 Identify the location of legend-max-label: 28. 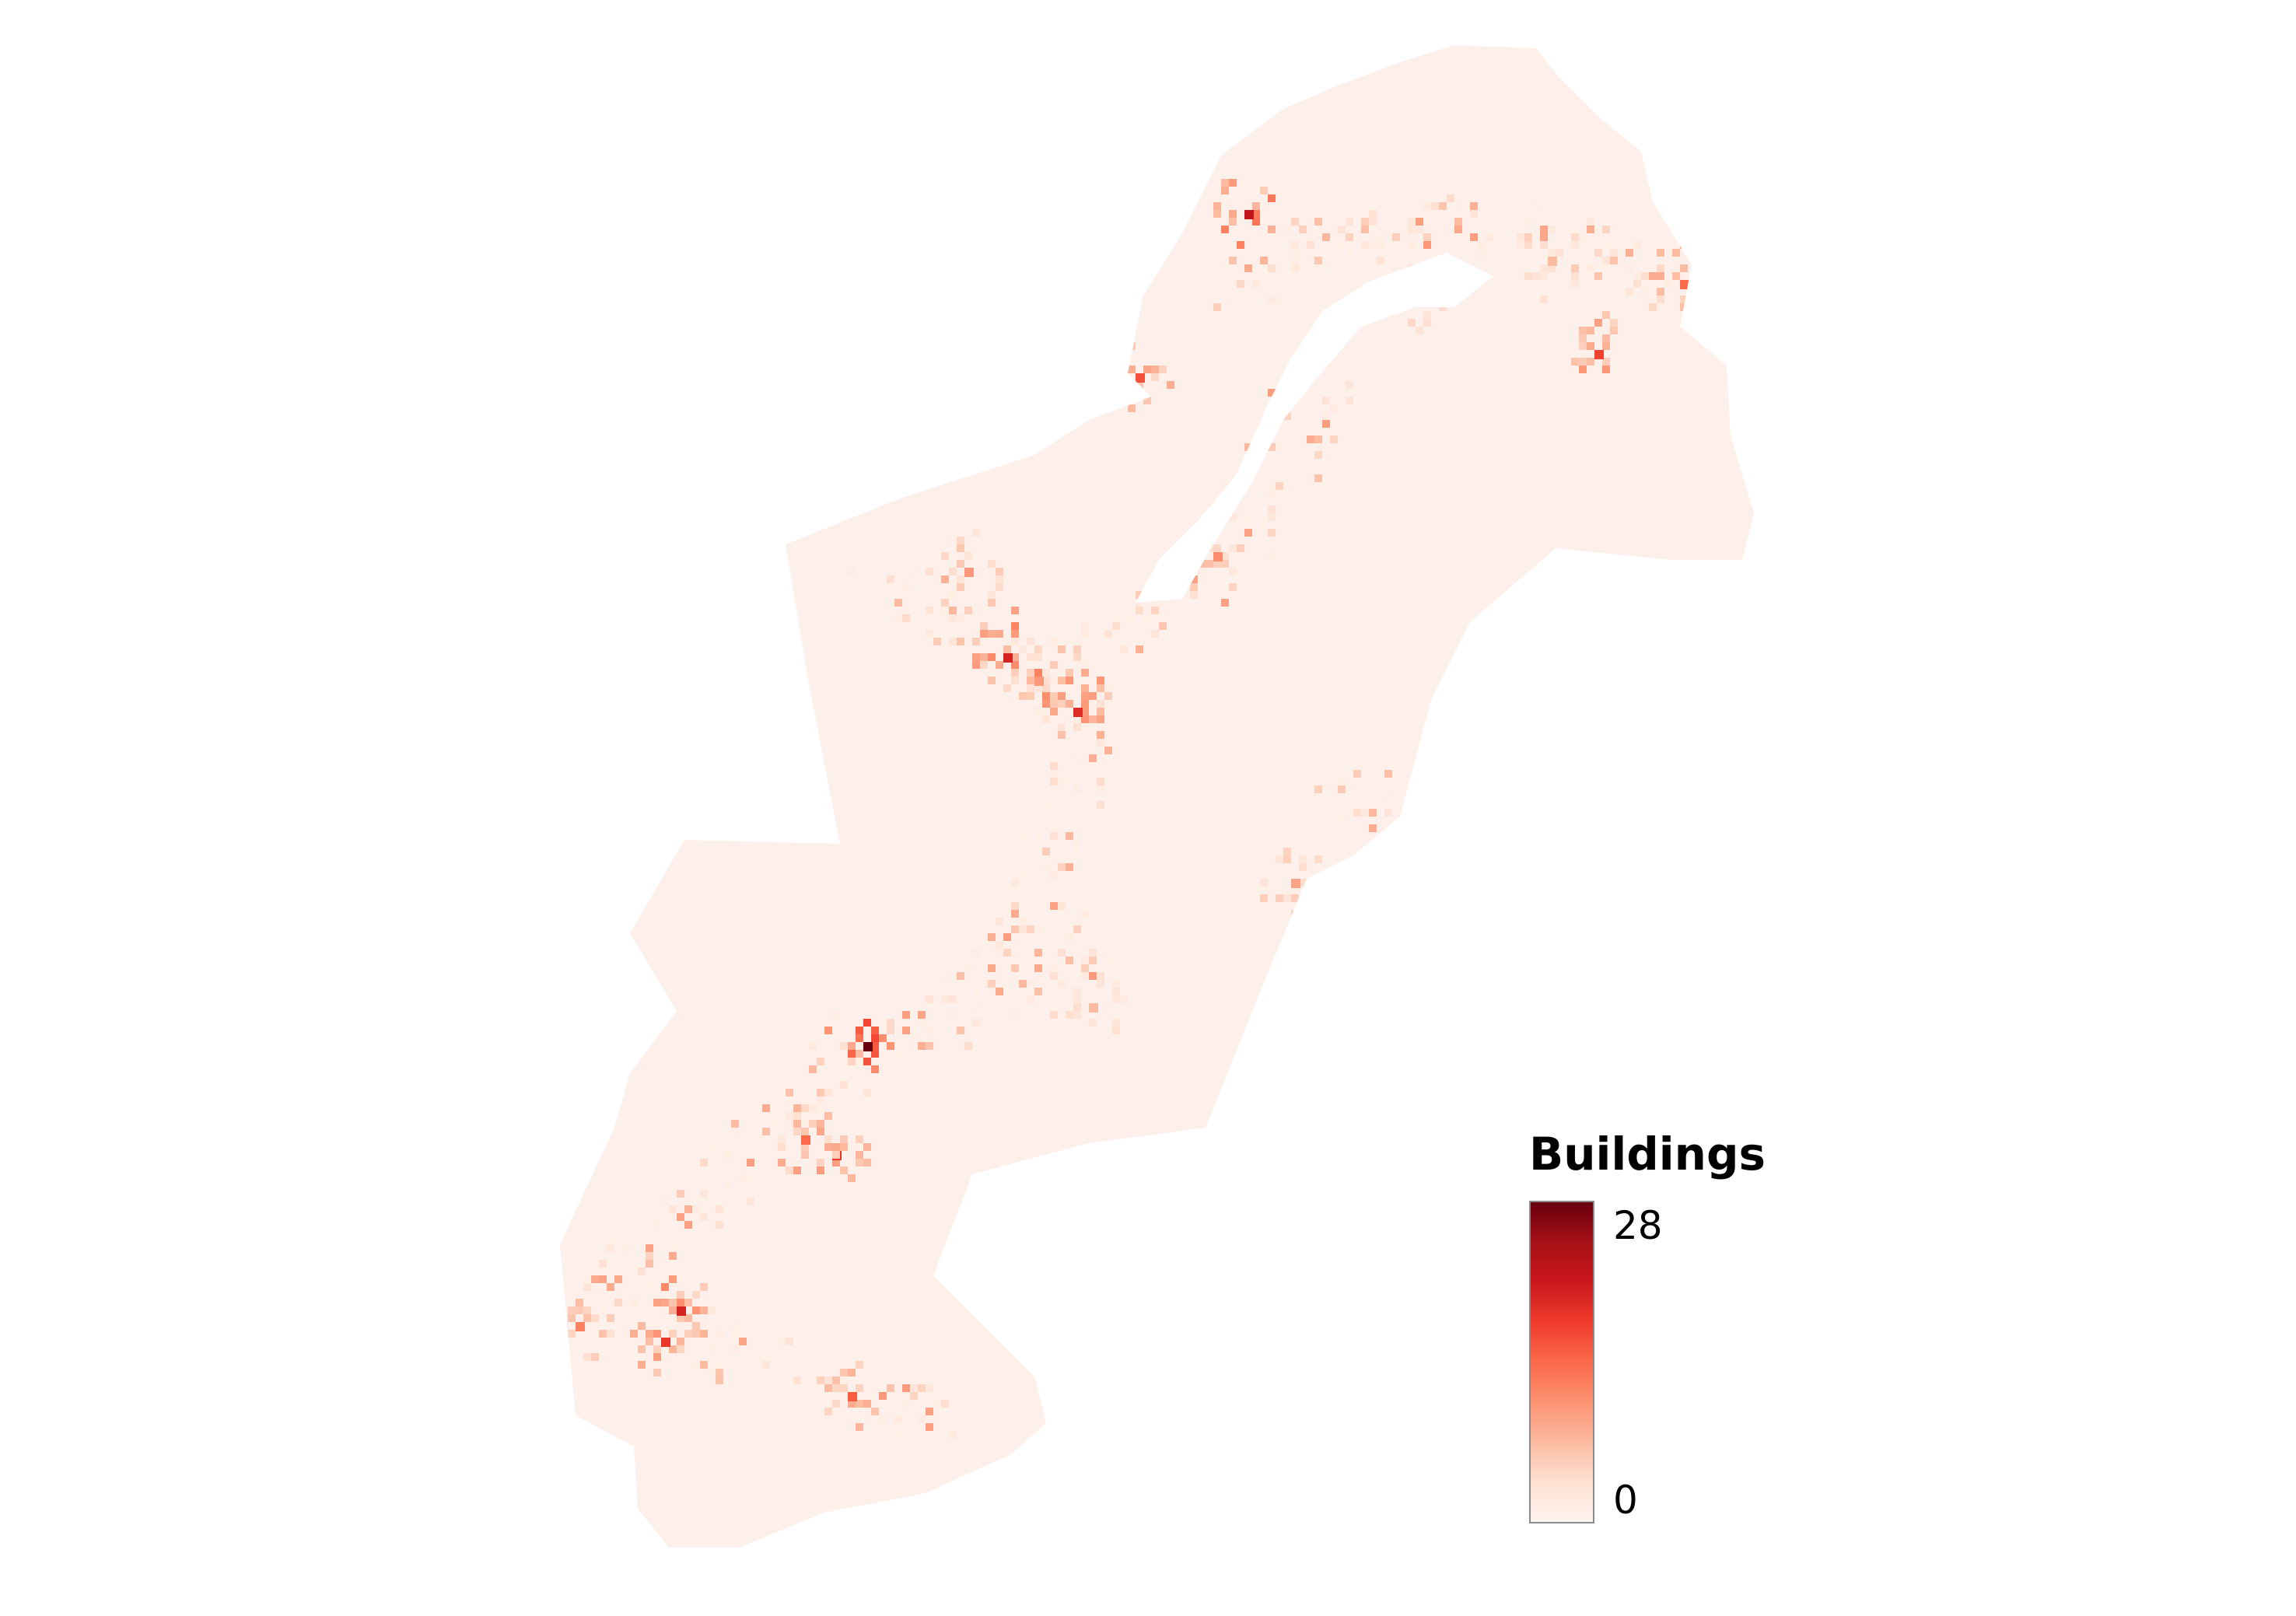
(1638, 1225).